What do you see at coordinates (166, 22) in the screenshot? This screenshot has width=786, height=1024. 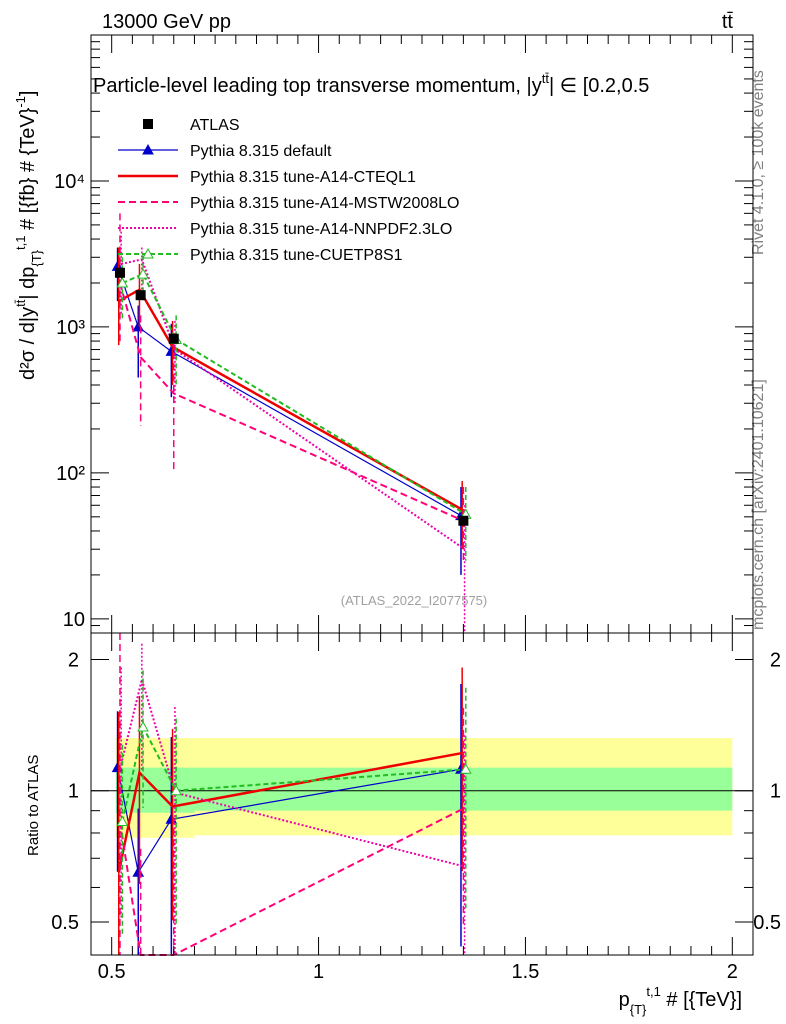 I see `energy-label: 13000 GeV pp` at bounding box center [166, 22].